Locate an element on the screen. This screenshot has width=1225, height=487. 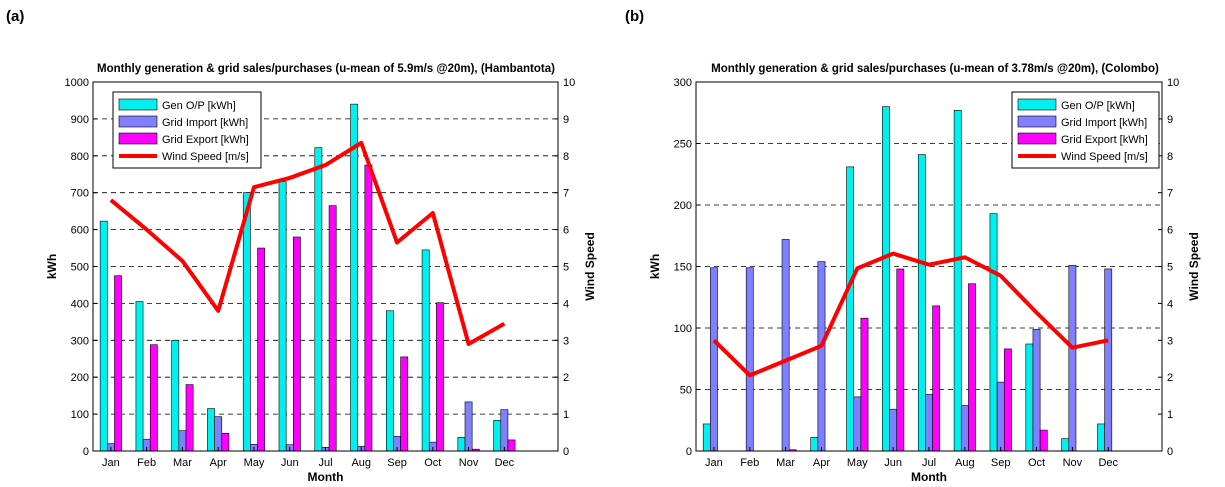
bar-gen-may is located at coordinates (850, 309).